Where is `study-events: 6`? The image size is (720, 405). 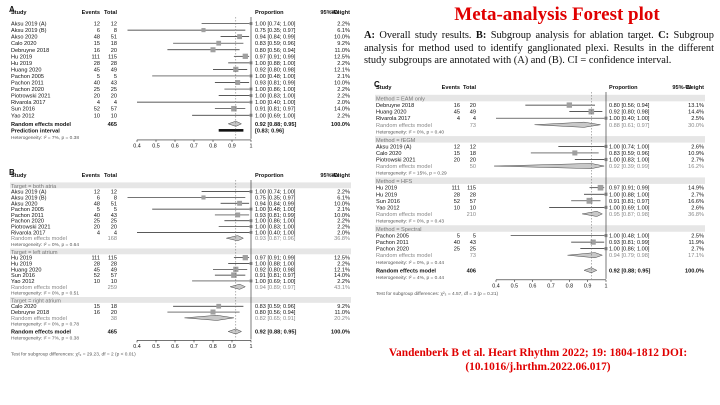 study-events: 6 is located at coordinates (98, 198).